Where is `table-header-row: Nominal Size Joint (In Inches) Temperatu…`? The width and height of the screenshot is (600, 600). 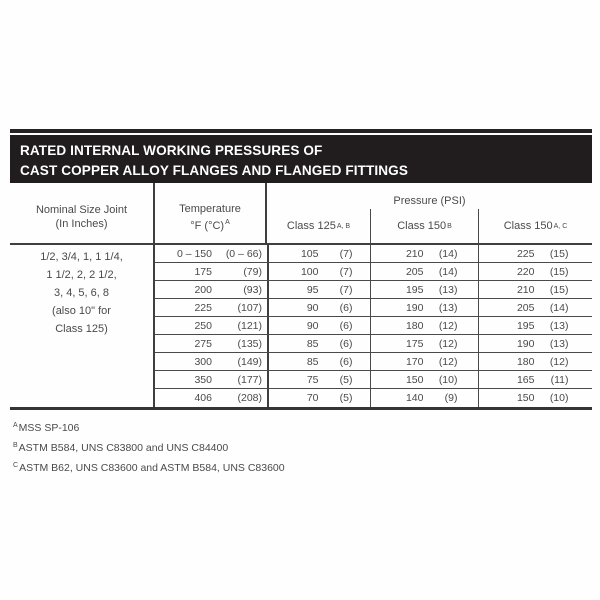
table-header-row: Nominal Size Joint (In Inches) Temperatu… is located at coordinates (301, 214).